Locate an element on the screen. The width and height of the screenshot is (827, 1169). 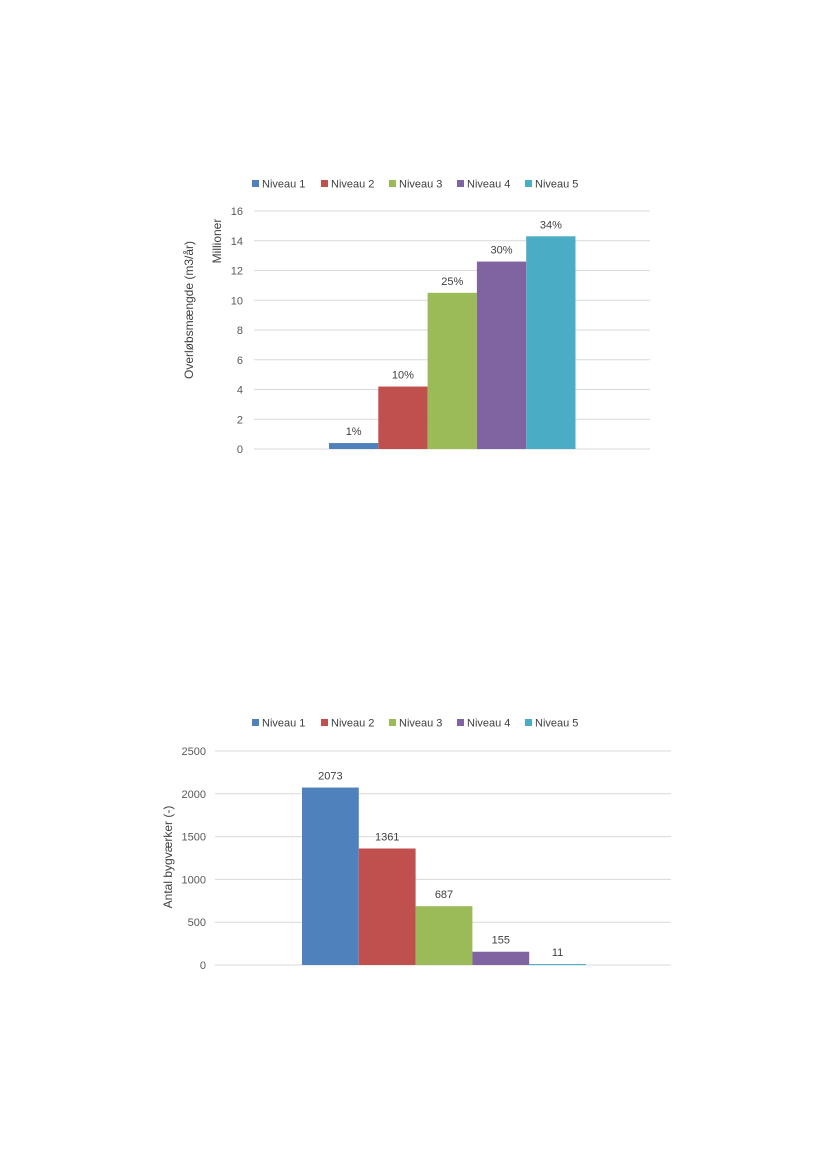
y-axis-title: Antal bygværker (-) is located at coordinates (168, 857).